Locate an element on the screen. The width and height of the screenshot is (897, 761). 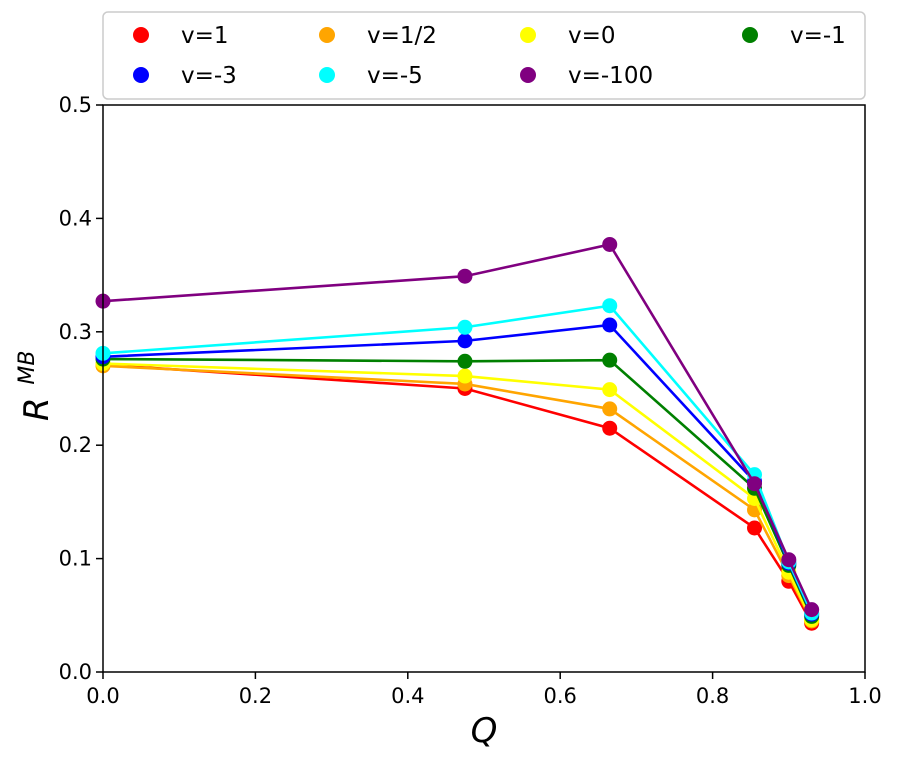
legend-label: v=-5 is located at coordinates (395, 76).